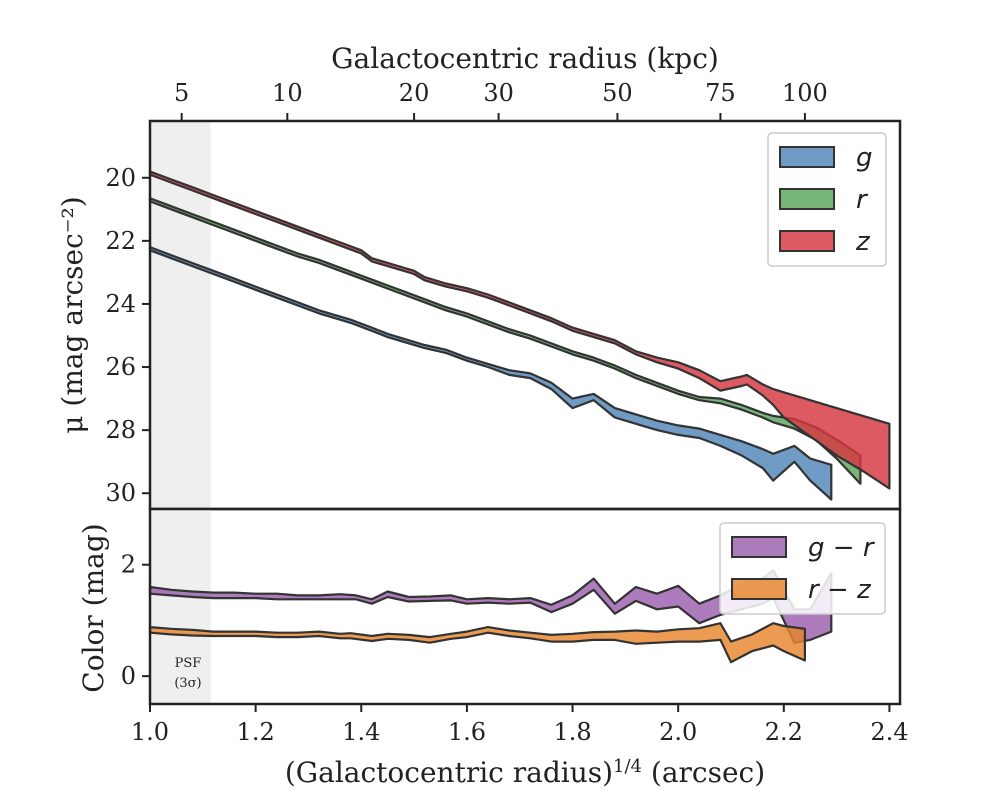 Image resolution: width=1000 pixels, height=800 pixels. Describe the element at coordinates (617, 93) in the screenshot. I see `top-secondary-xtick-label: 50` at that location.